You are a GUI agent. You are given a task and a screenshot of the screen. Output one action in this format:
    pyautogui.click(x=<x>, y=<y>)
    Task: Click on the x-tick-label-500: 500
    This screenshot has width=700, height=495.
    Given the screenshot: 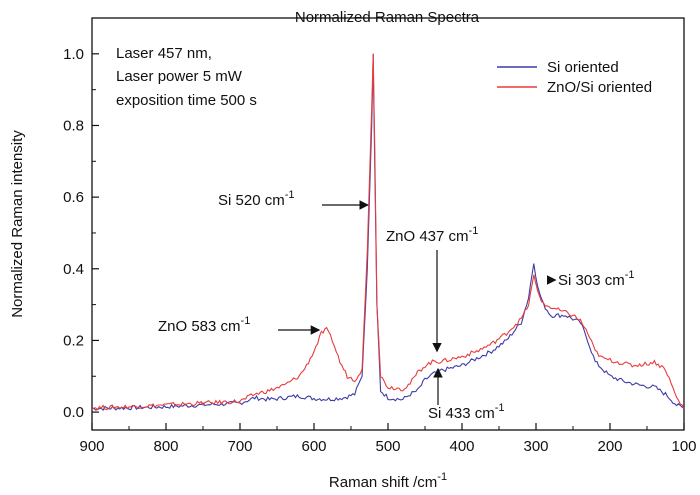 What is the action you would take?
    pyautogui.click(x=387, y=446)
    